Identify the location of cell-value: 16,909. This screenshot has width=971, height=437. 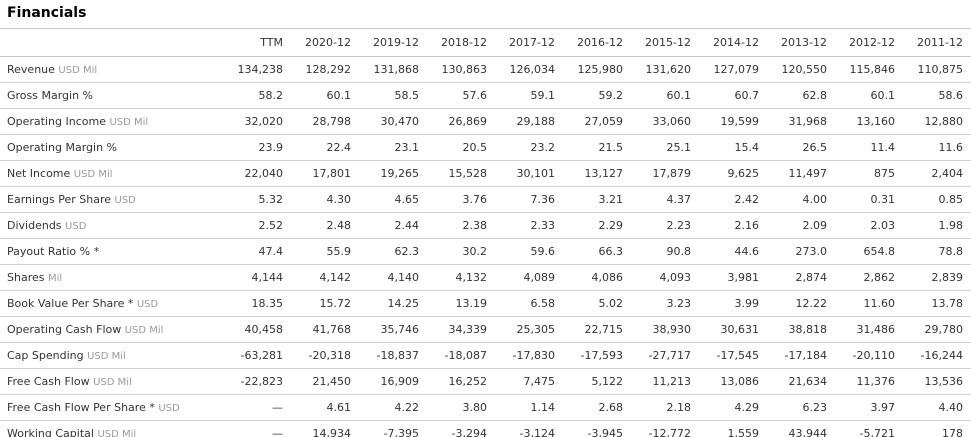
(394, 381).